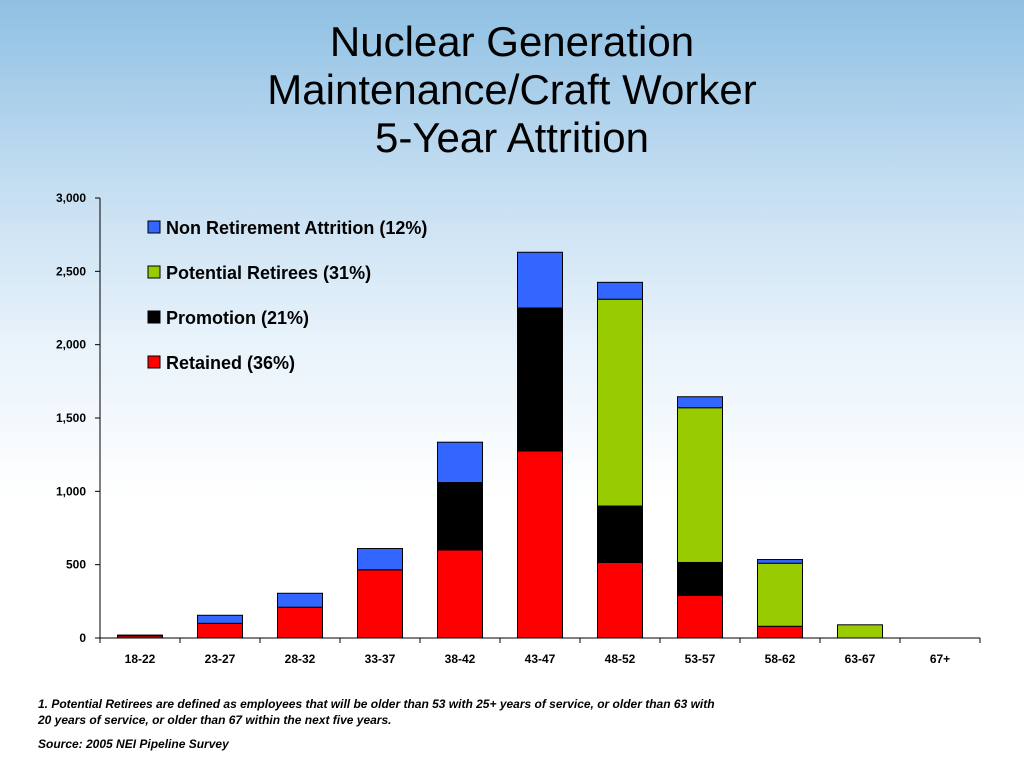 The height and width of the screenshot is (768, 1024). What do you see at coordinates (380, 659) in the screenshot?
I see `x-tick-label: 33-37` at bounding box center [380, 659].